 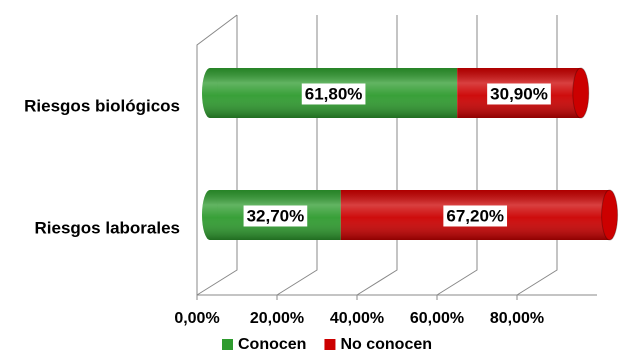 What do you see at coordinates (277, 318) in the screenshot?
I see `x-tick-label: 20,00%` at bounding box center [277, 318].